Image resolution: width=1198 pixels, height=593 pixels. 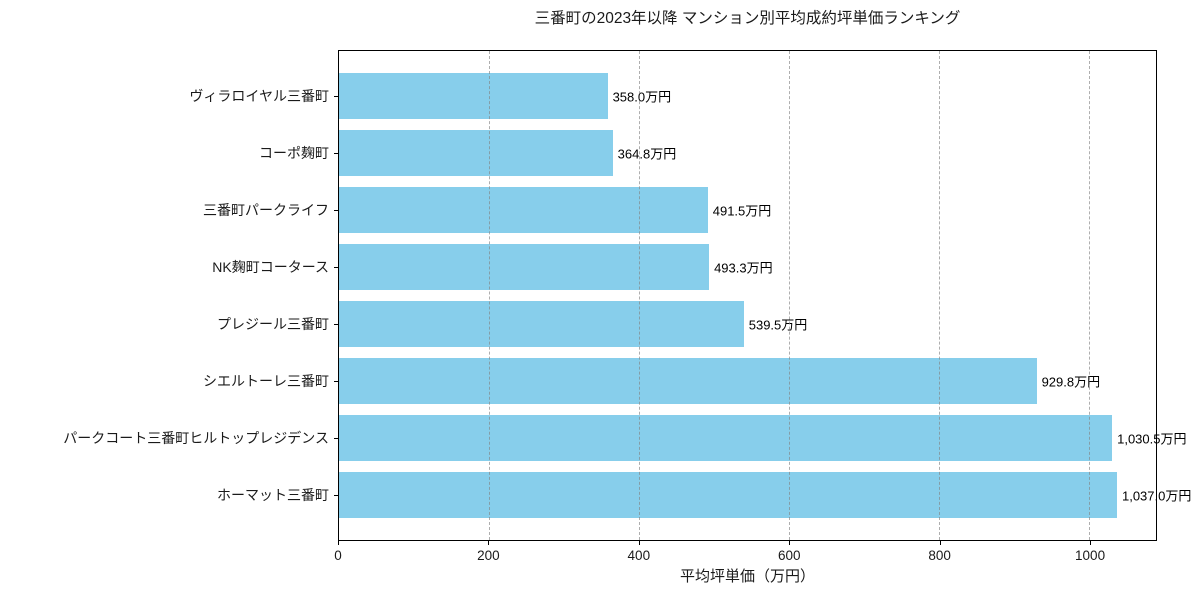 I want to click on bar-row: プレジール三番町 539.5万円, so click(x=686, y=324).